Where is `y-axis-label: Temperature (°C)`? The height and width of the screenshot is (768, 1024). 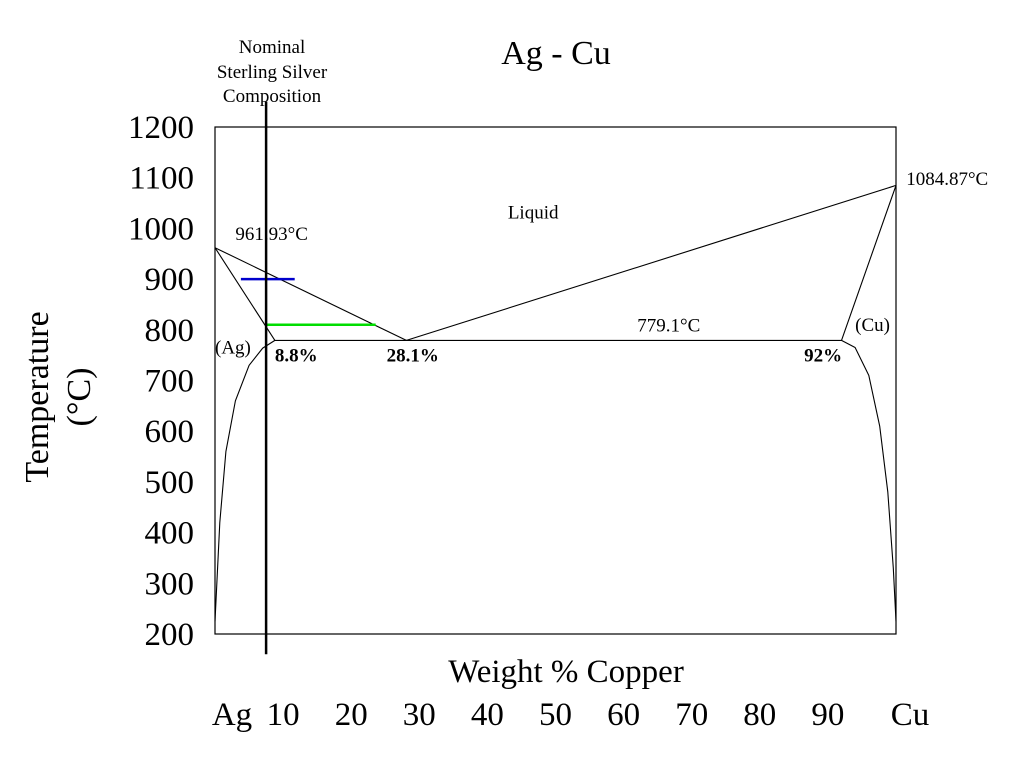
y-axis-label: Temperature (°C) is located at coordinates (58, 396).